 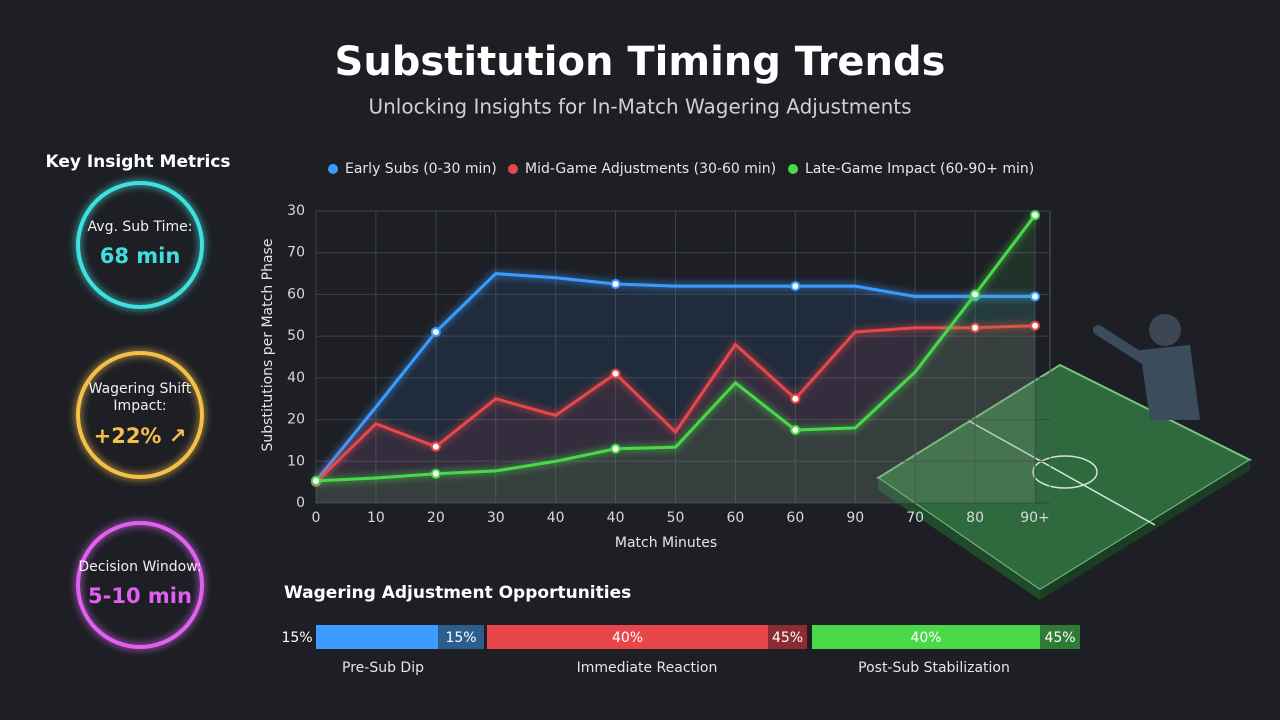 What do you see at coordinates (140, 227) in the screenshot?
I see `metric-label: Avg. Sub Time:` at bounding box center [140, 227].